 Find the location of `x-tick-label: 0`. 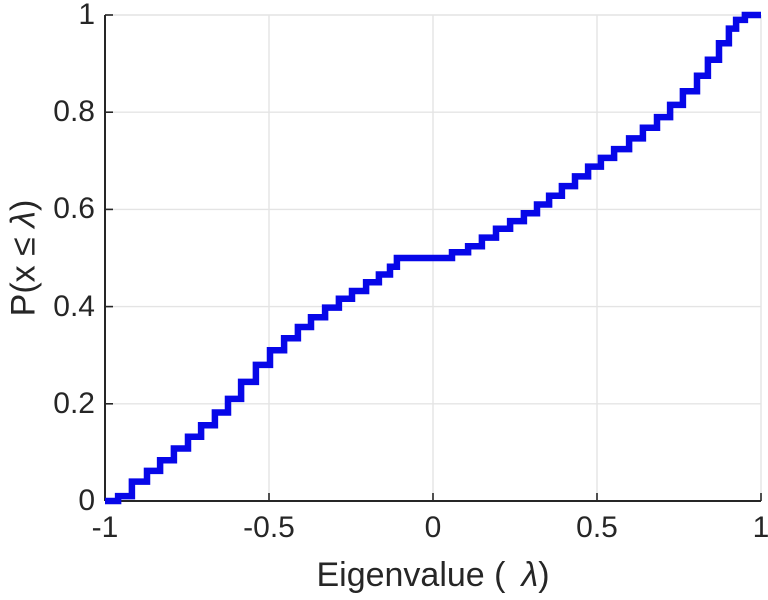

x-tick-label: 0 is located at coordinates (433, 527).